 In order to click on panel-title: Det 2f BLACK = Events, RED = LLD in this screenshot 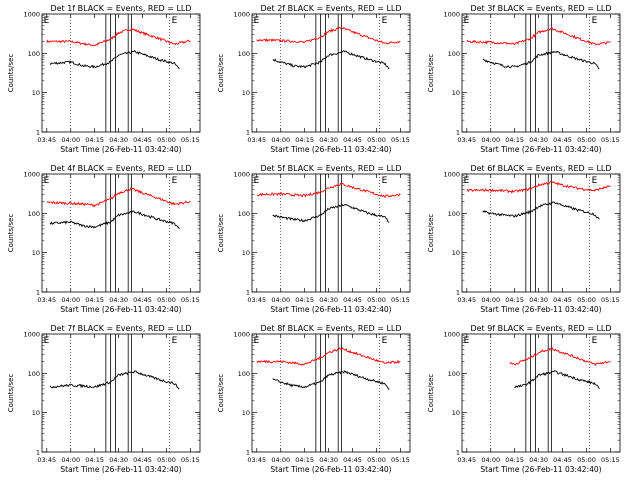, I will do `click(330, 8)`.